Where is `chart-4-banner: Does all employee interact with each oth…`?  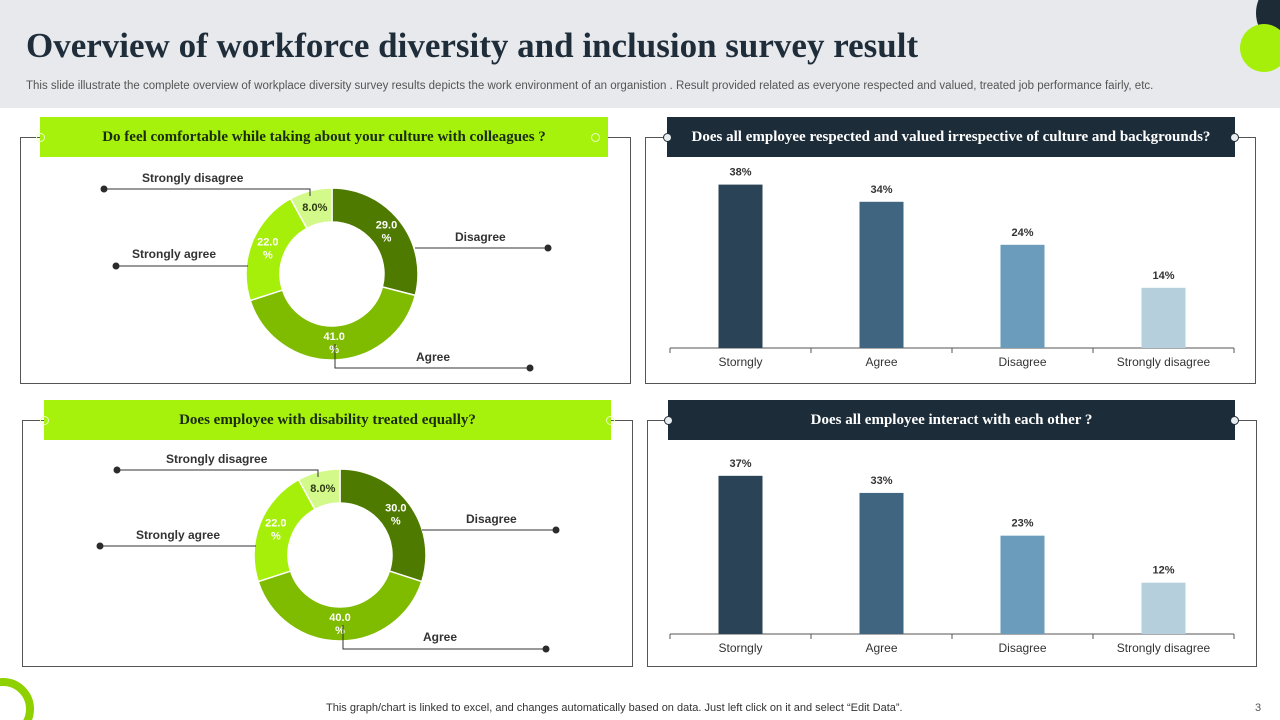
chart-4-banner: Does all employee interact with each oth… is located at coordinates (951, 420).